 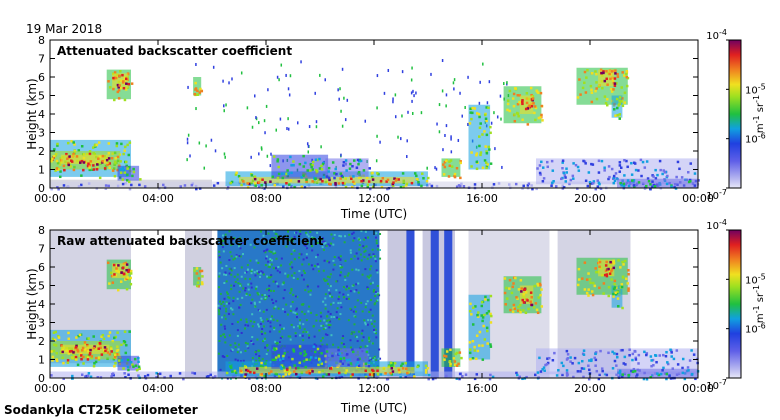 What do you see at coordinates (41, 249) in the screenshot?
I see `y-tick-label: 7` at bounding box center [41, 249].